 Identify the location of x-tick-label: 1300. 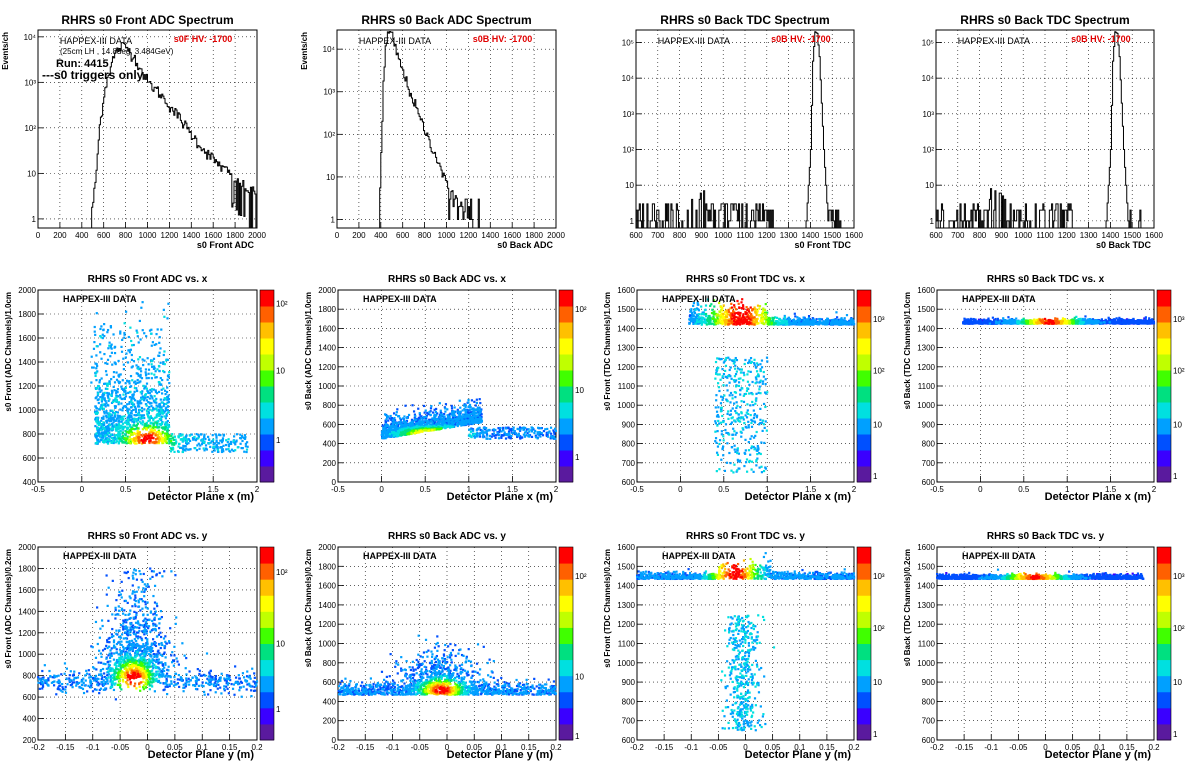
(1089, 235).